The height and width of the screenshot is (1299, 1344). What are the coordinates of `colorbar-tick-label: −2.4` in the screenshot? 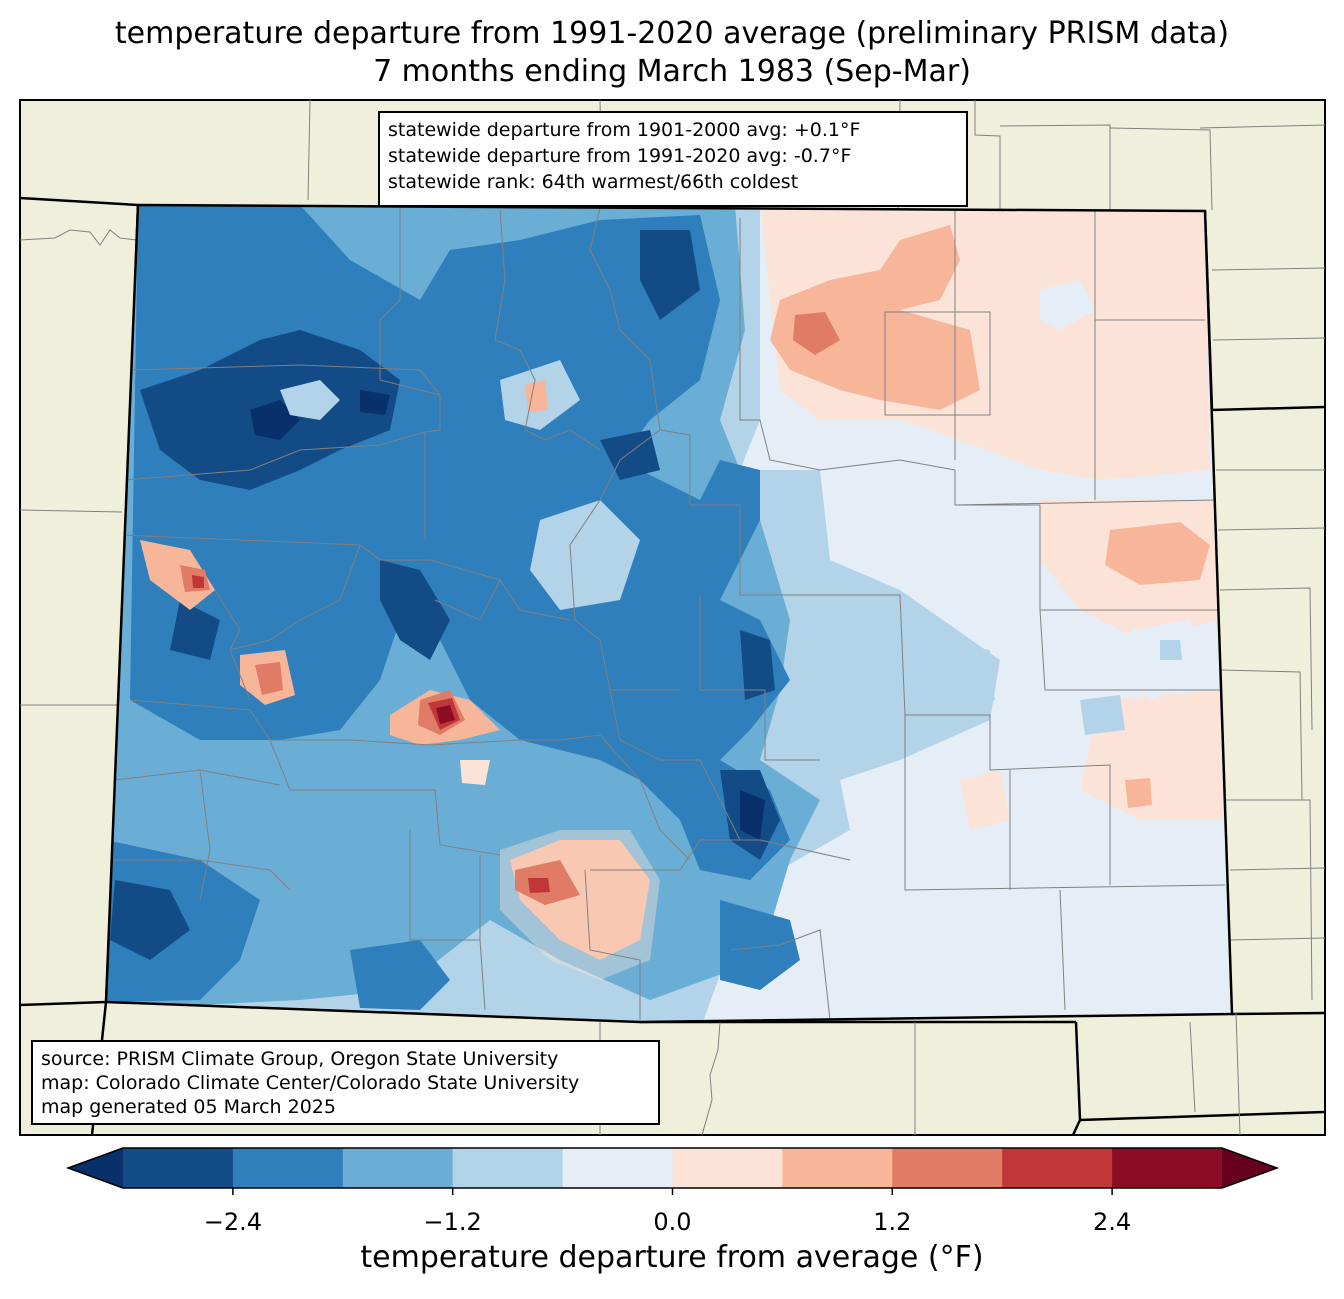 It's located at (233, 1222).